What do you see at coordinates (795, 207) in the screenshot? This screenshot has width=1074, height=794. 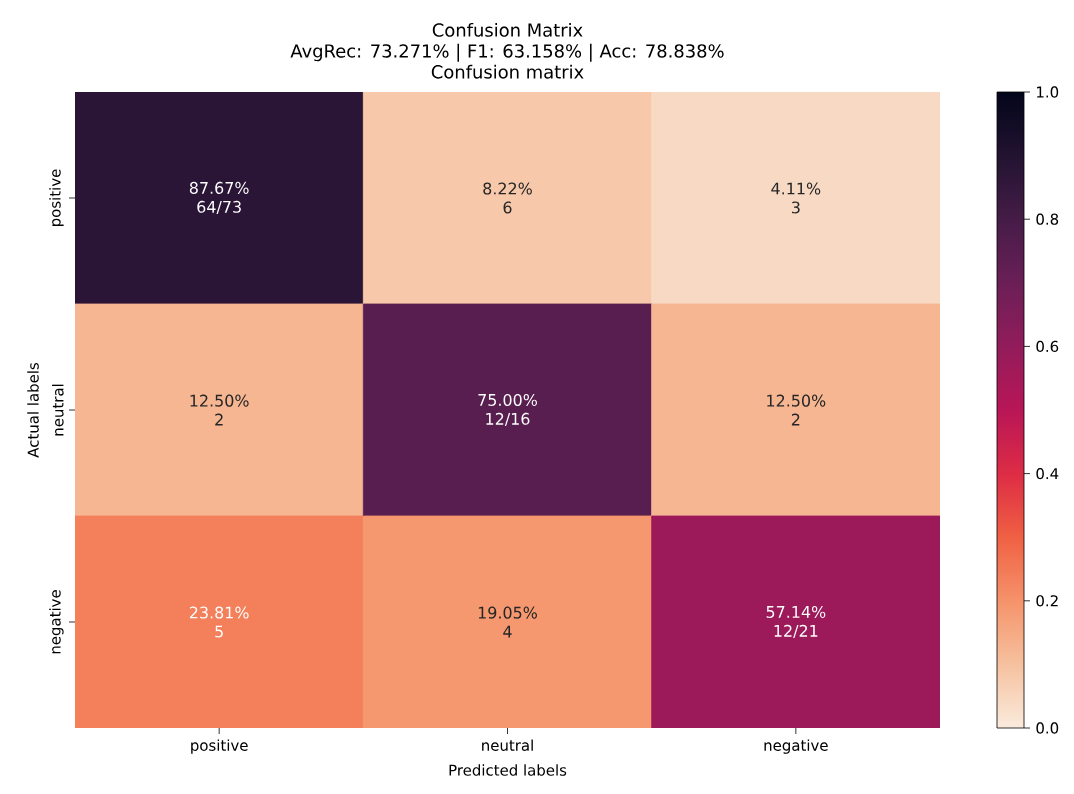 I see `text: 3` at bounding box center [795, 207].